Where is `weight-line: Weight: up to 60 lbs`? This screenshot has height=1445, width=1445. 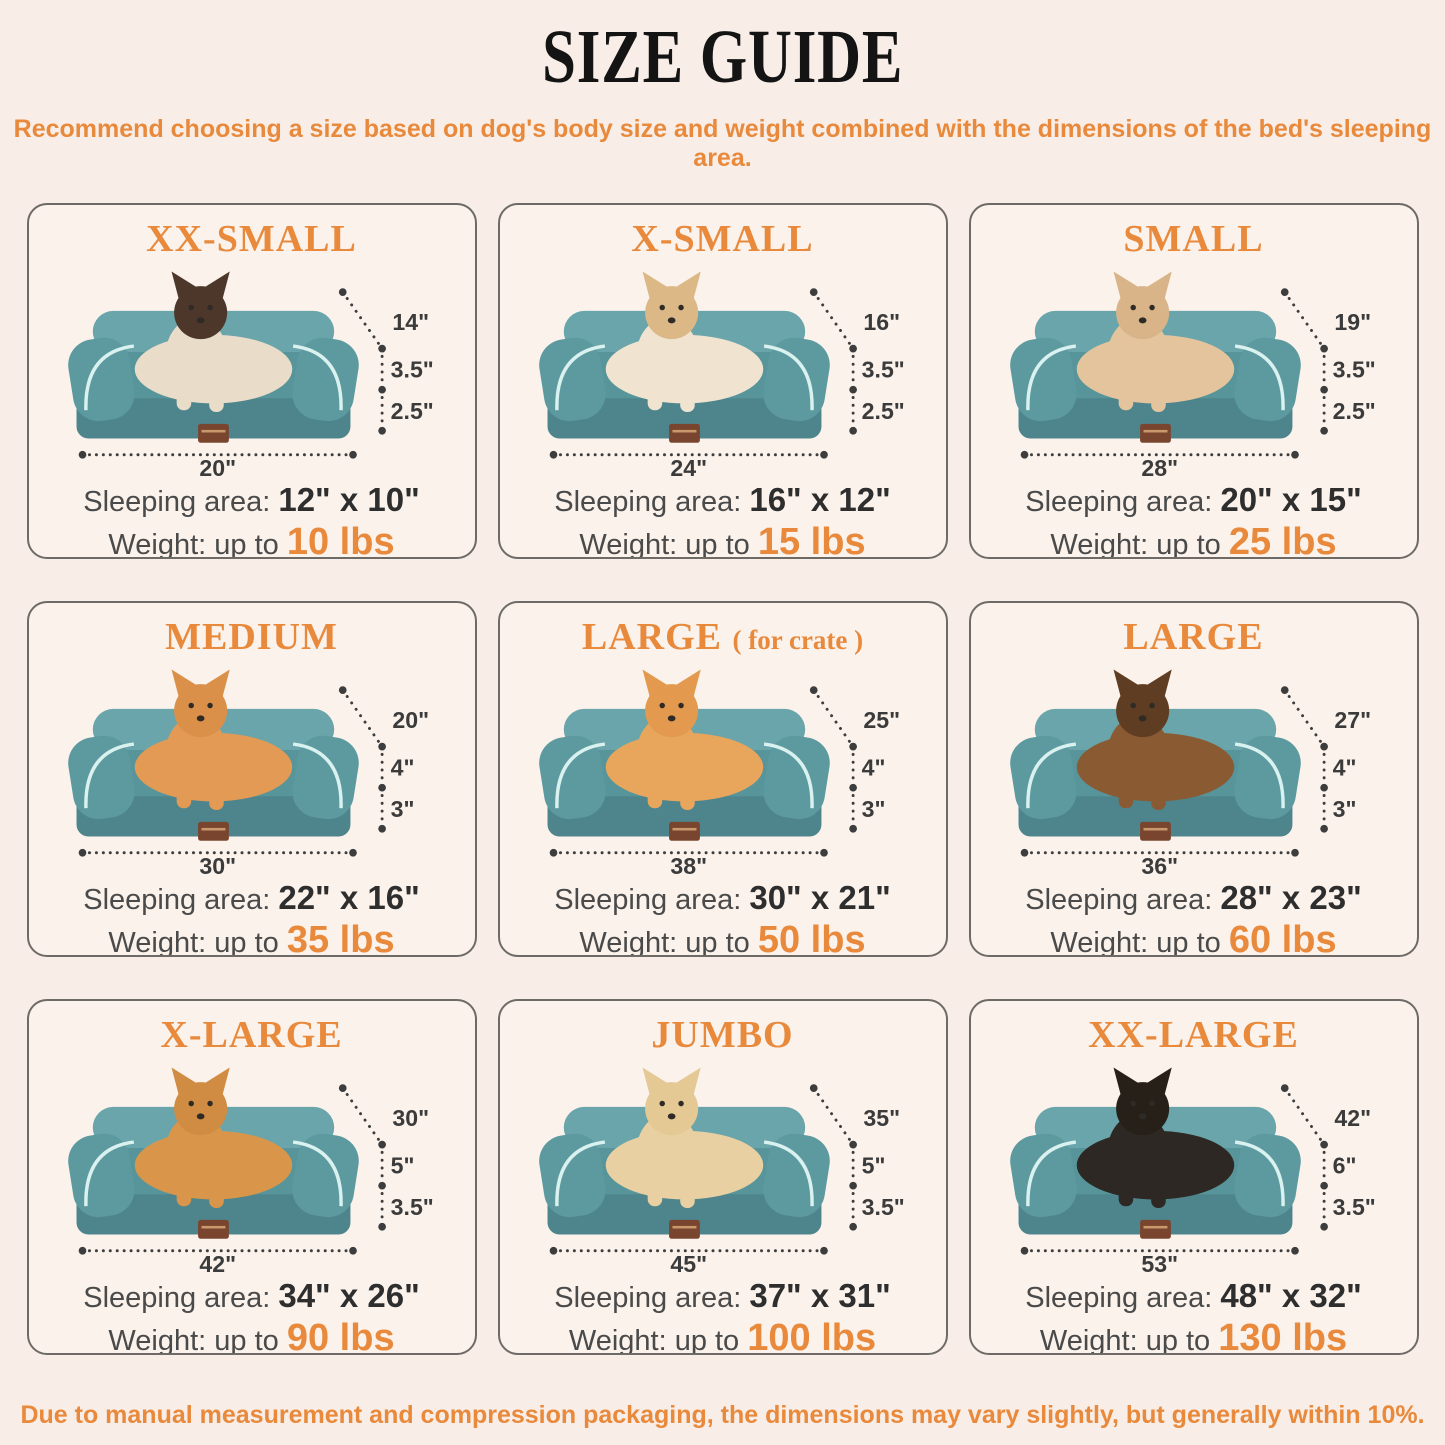 weight-line: Weight: up to 60 lbs is located at coordinates (1193, 937).